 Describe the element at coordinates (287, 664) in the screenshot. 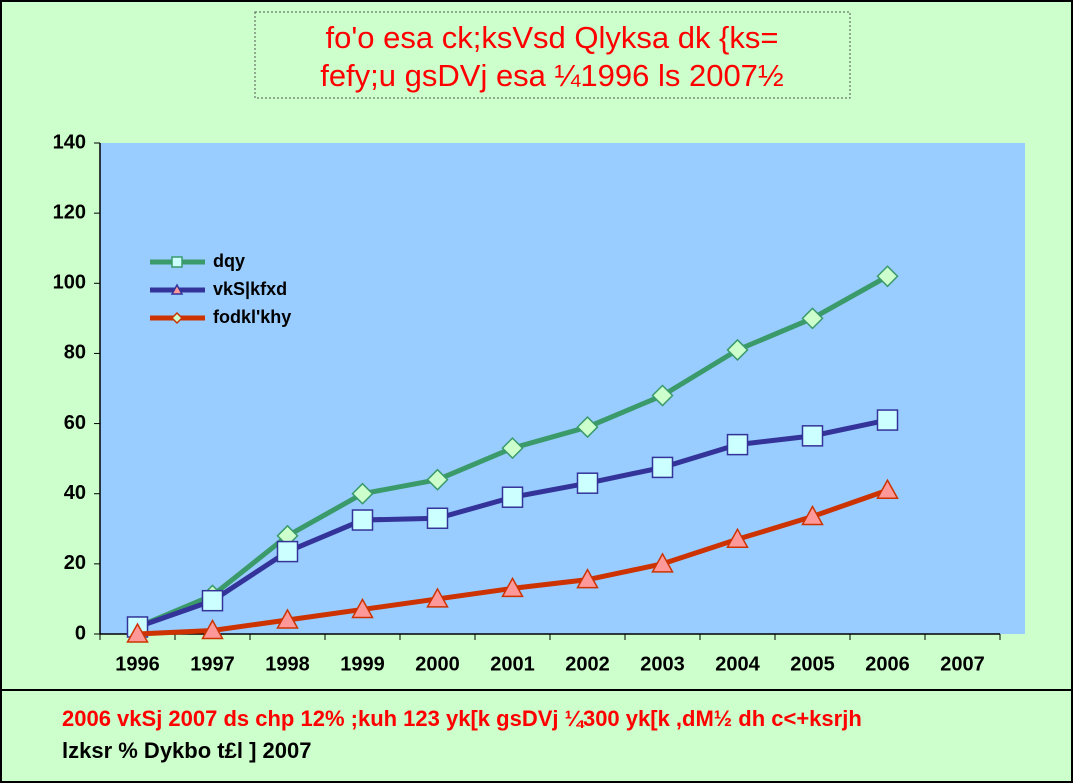

I see `x-tick-label: 1998` at that location.